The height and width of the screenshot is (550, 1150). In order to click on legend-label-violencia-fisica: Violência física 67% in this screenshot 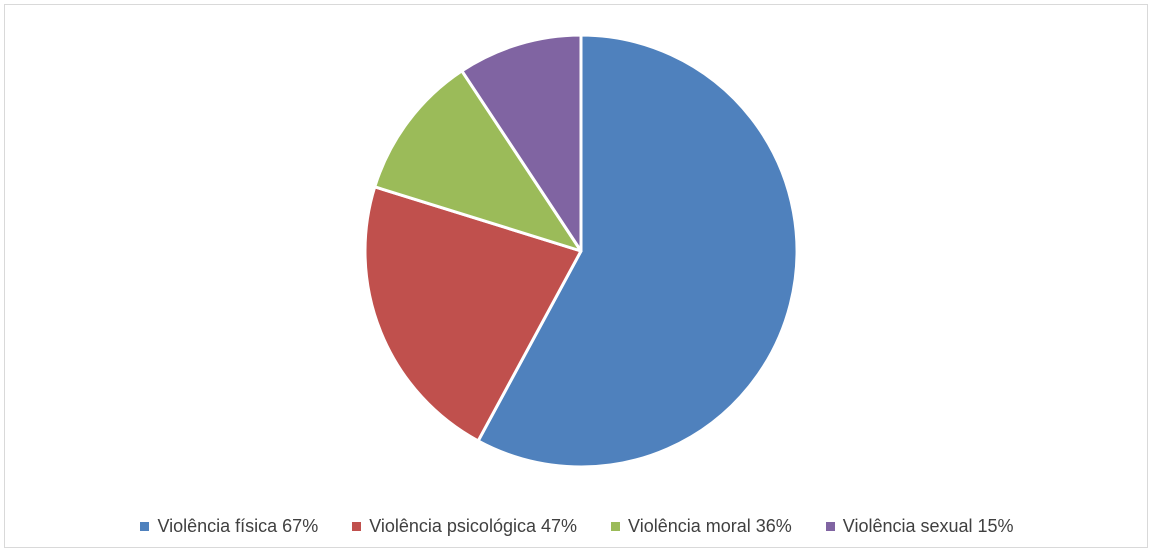, I will do `click(238, 525)`.